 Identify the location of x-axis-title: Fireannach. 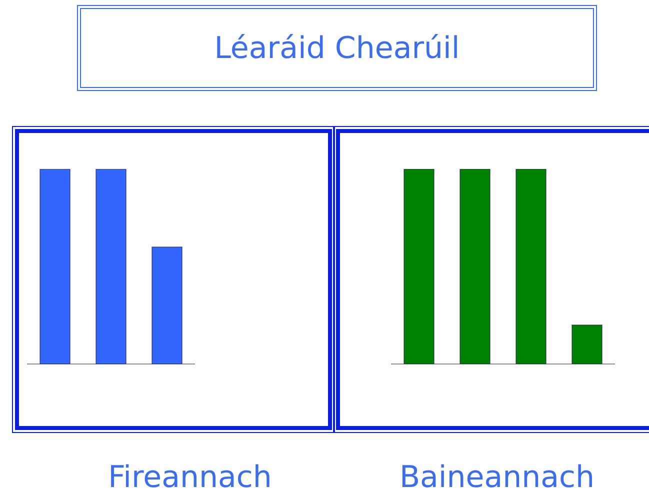
(190, 477).